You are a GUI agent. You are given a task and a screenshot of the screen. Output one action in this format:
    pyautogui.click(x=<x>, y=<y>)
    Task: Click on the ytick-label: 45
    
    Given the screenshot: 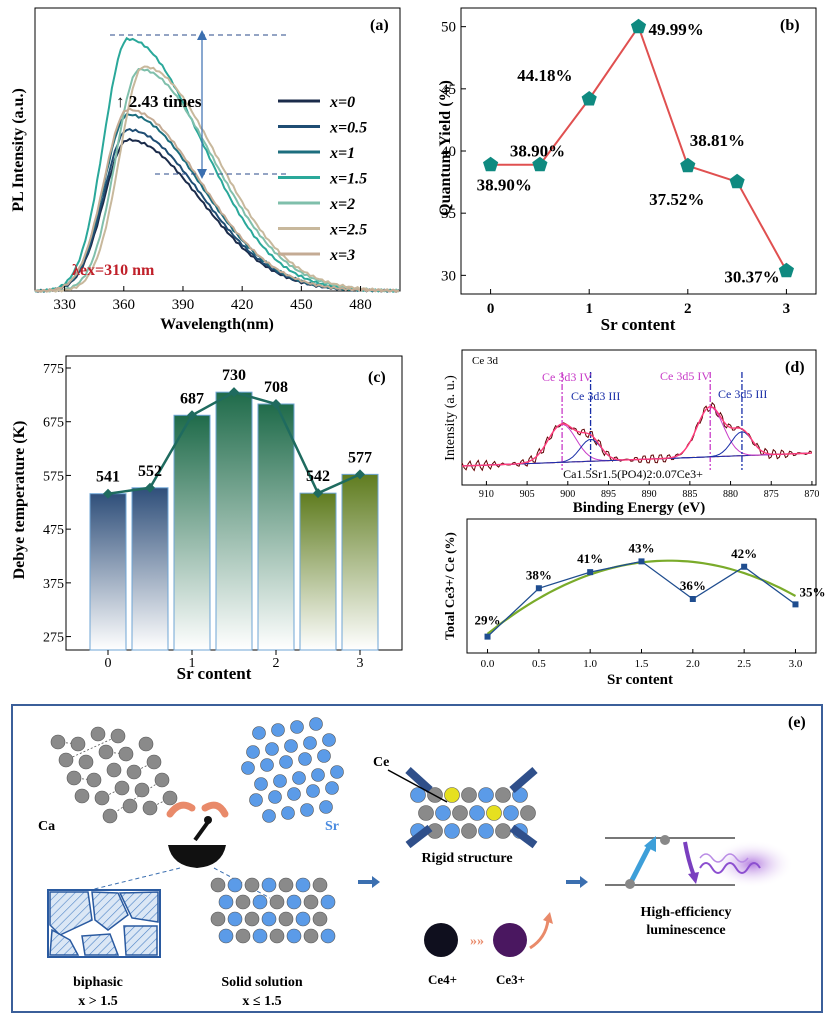 What is the action you would take?
    pyautogui.click(x=448, y=90)
    